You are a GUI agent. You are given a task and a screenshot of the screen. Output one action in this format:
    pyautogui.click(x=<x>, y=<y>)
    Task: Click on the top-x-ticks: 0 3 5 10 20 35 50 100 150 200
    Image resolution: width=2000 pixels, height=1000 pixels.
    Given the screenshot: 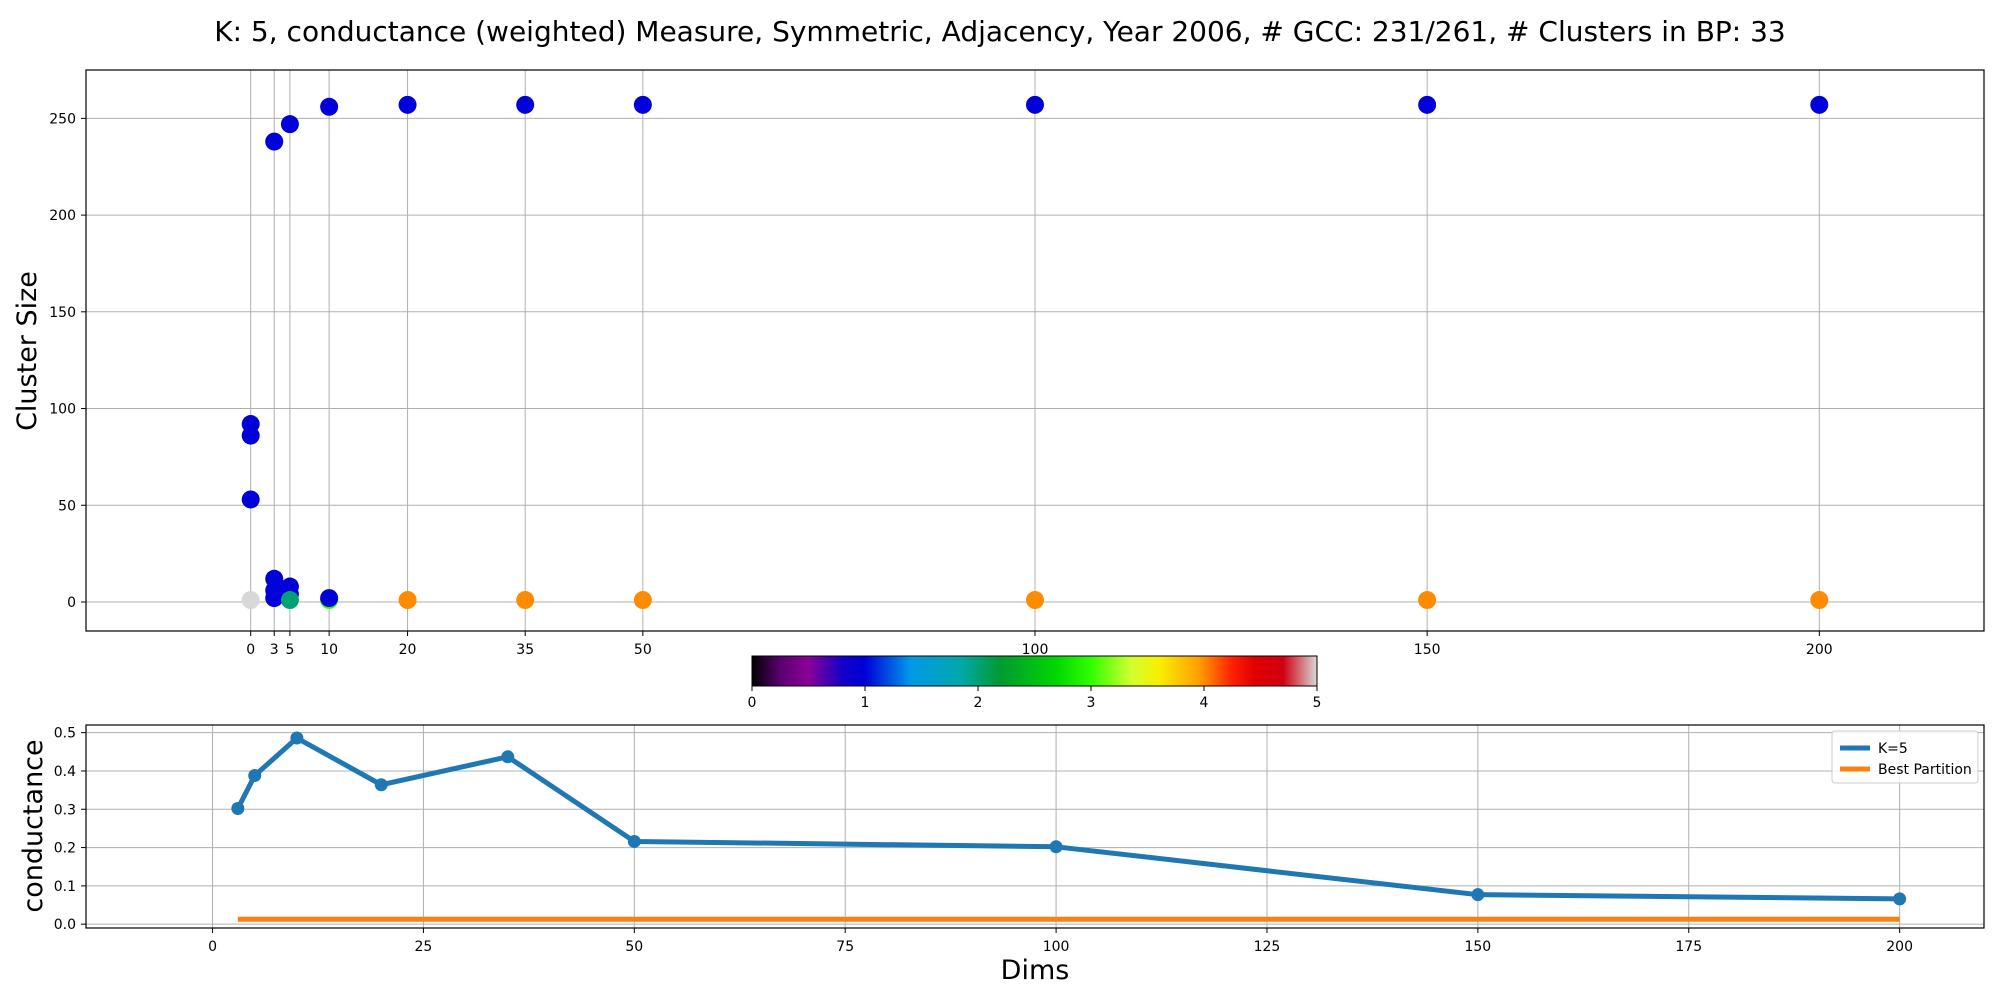 What is the action you would take?
    pyautogui.click(x=1039, y=644)
    